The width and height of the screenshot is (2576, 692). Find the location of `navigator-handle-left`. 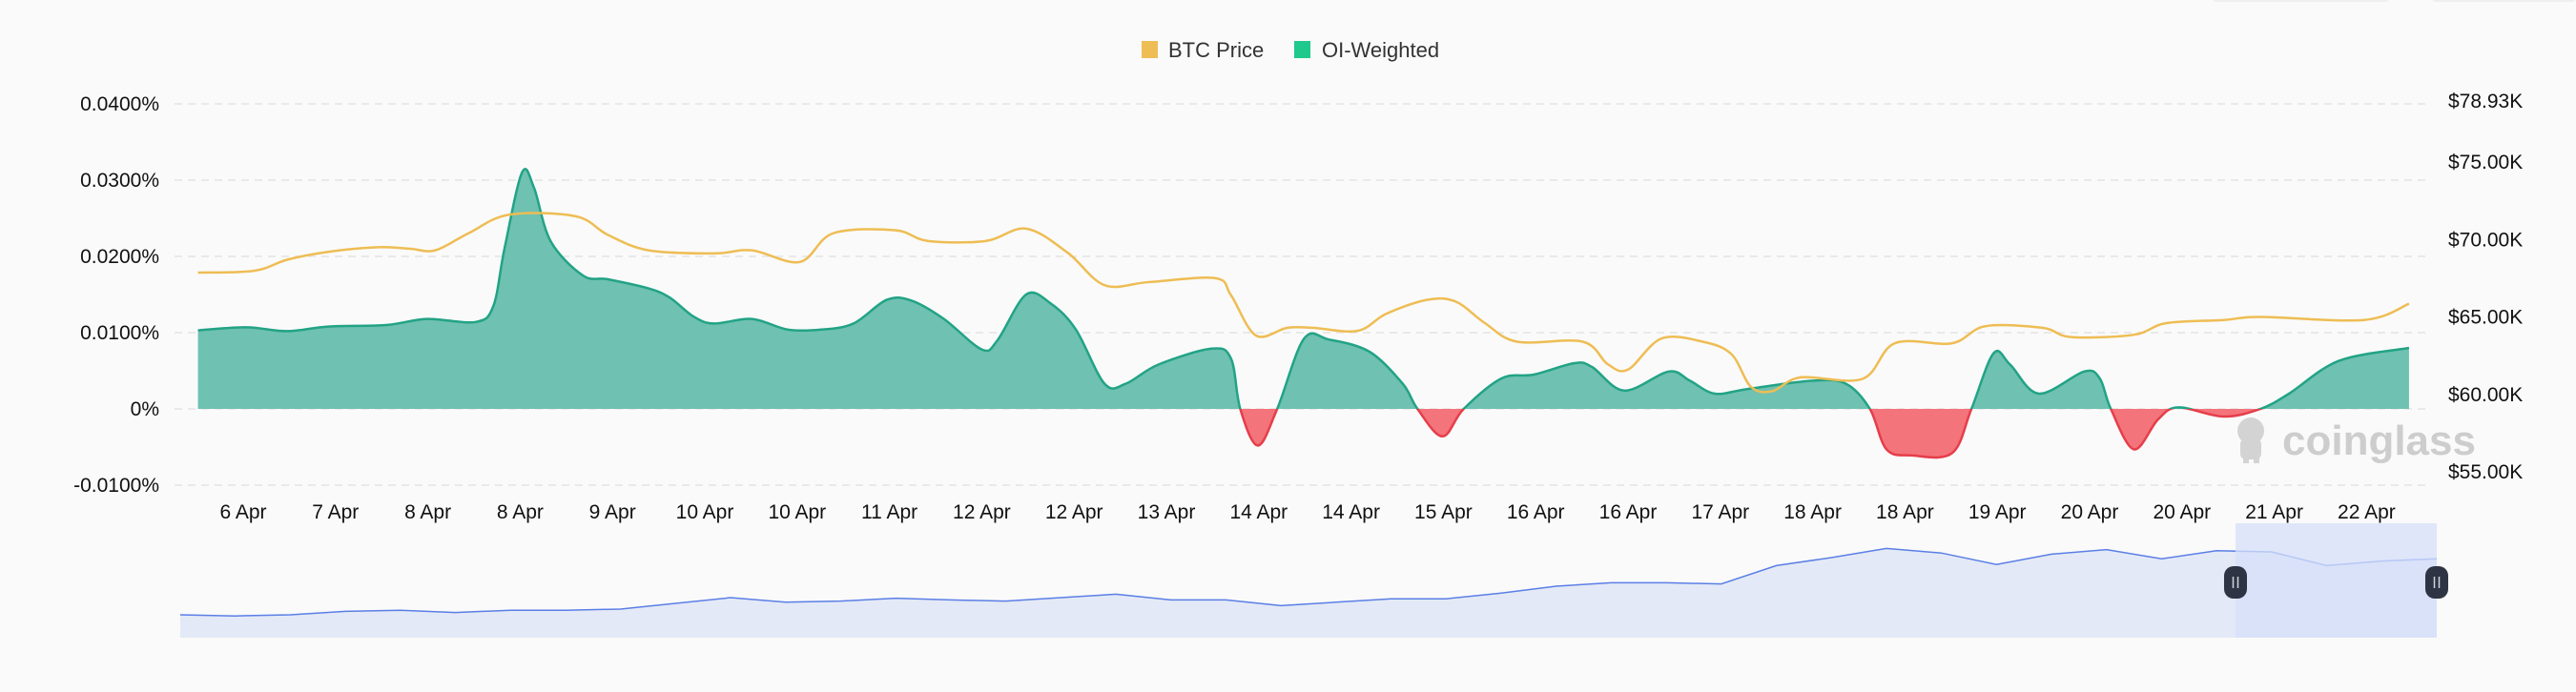

navigator-handle-left is located at coordinates (2235, 582).